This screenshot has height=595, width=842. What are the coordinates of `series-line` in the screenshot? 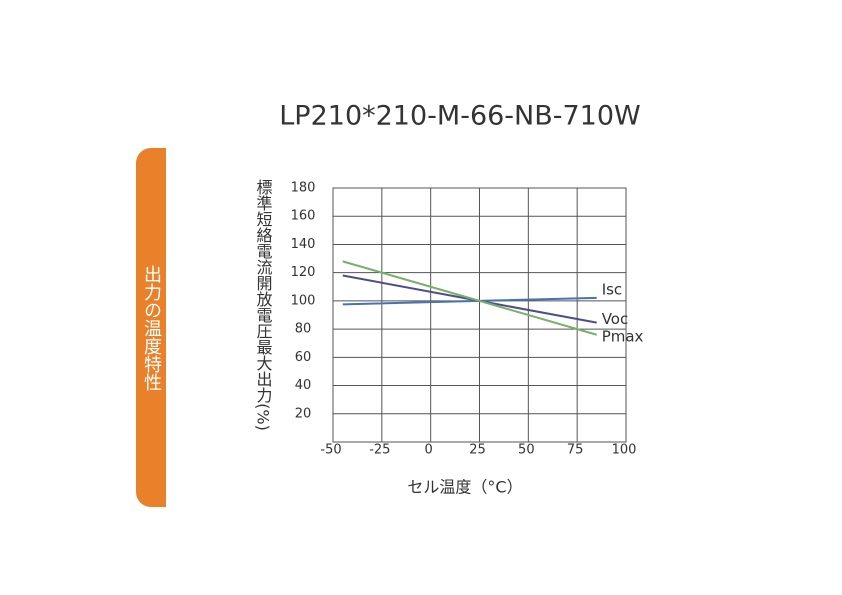 It's located at (469, 298).